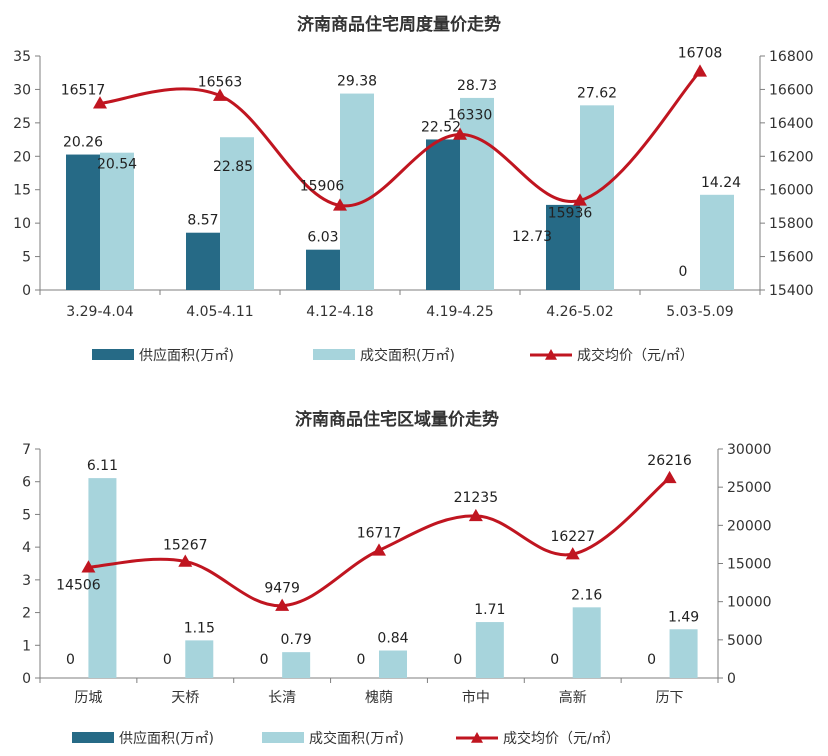  Describe the element at coordinates (283, 737) in the screenshot. I see `c2-legend-swatch-sales` at that location.